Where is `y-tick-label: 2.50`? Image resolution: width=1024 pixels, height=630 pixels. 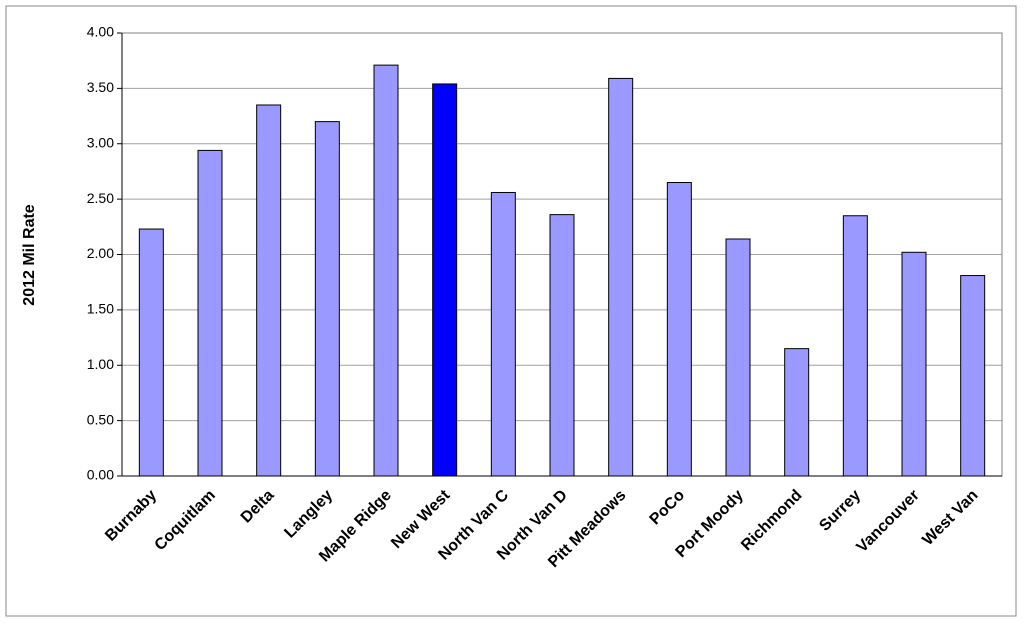
y-tick-label: 2.50 is located at coordinates (100, 198).